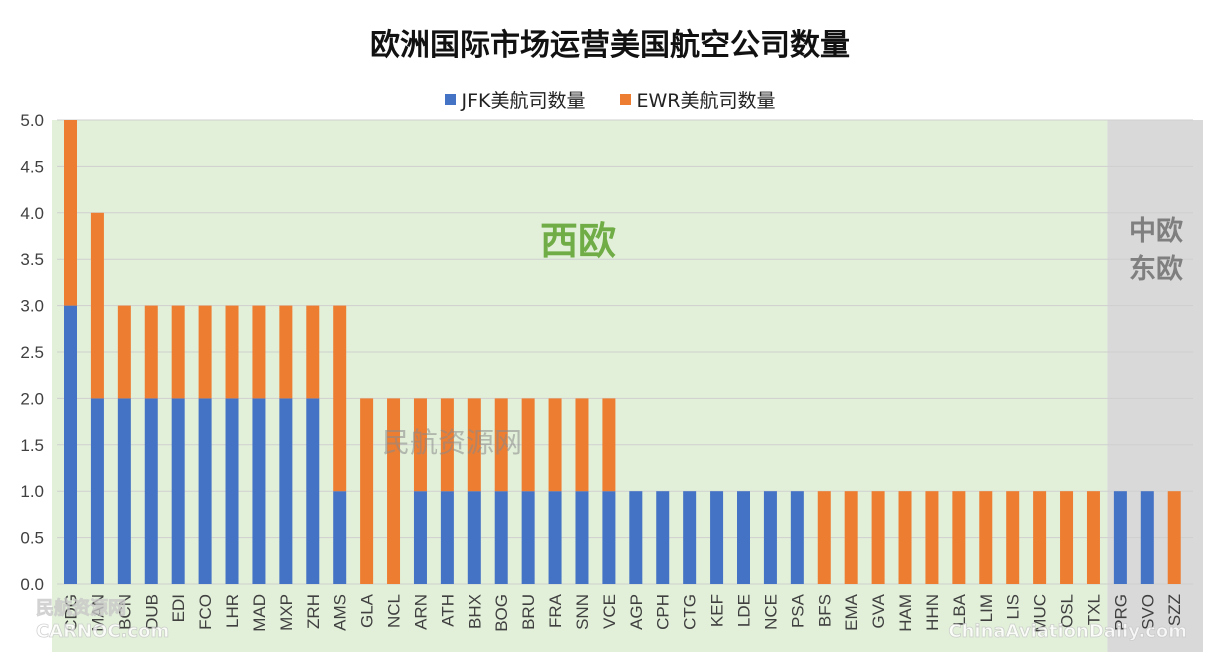 This screenshot has width=1220, height=660. I want to click on bar-ewr-LIS, so click(1013, 537).